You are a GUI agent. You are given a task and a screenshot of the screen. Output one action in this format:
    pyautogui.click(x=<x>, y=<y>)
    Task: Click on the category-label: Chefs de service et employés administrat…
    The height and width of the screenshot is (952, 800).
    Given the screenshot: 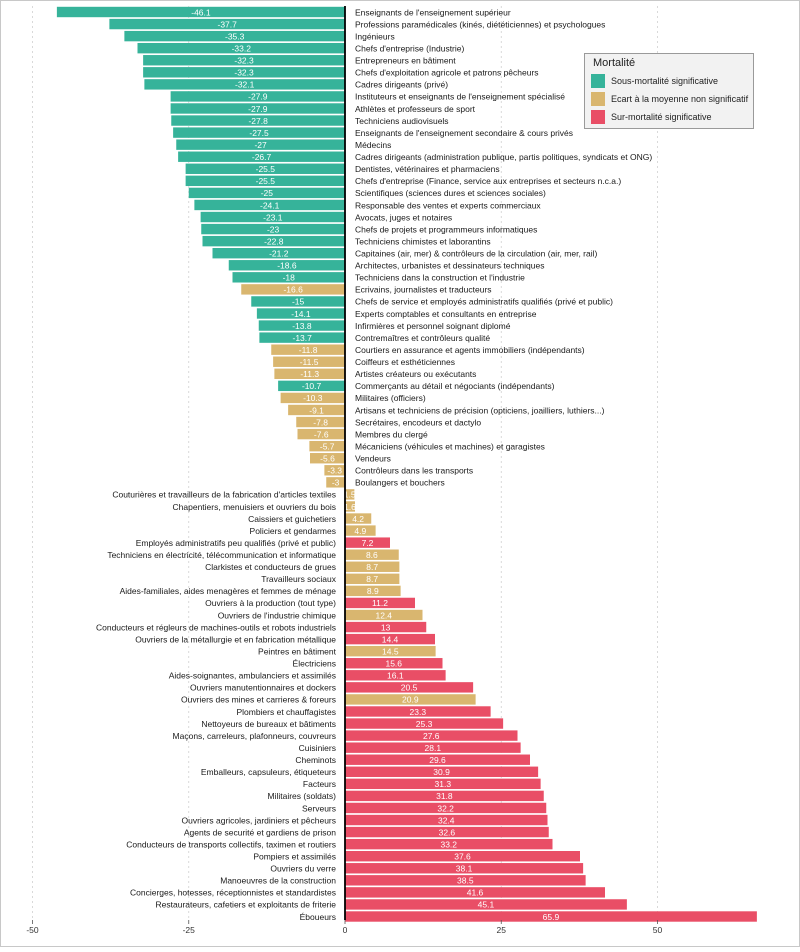 What is the action you would take?
    pyautogui.click(x=484, y=302)
    